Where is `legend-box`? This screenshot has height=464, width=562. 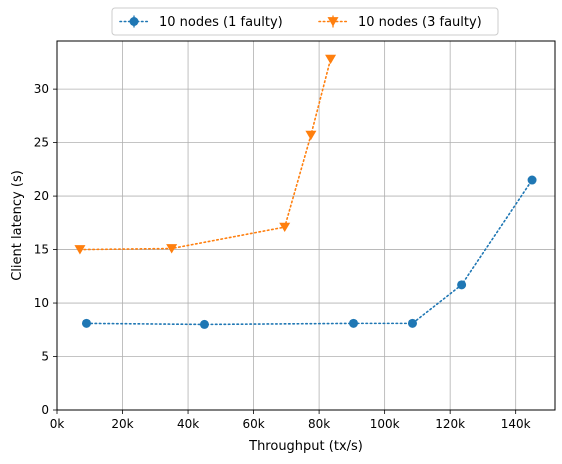
legend-box is located at coordinates (305, 21).